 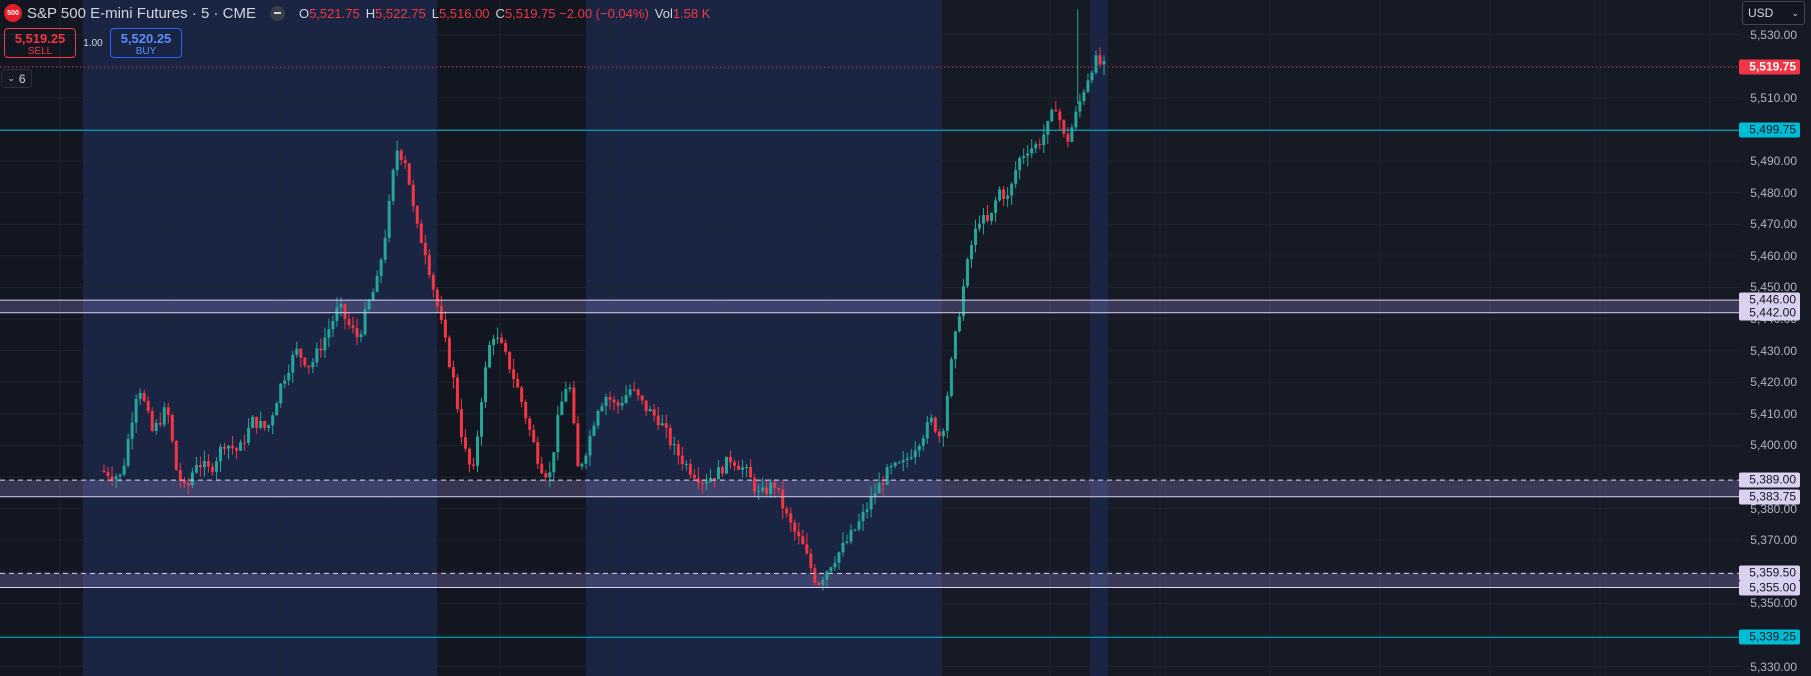 What do you see at coordinates (146, 51) in the screenshot?
I see `buy-label: BUY` at bounding box center [146, 51].